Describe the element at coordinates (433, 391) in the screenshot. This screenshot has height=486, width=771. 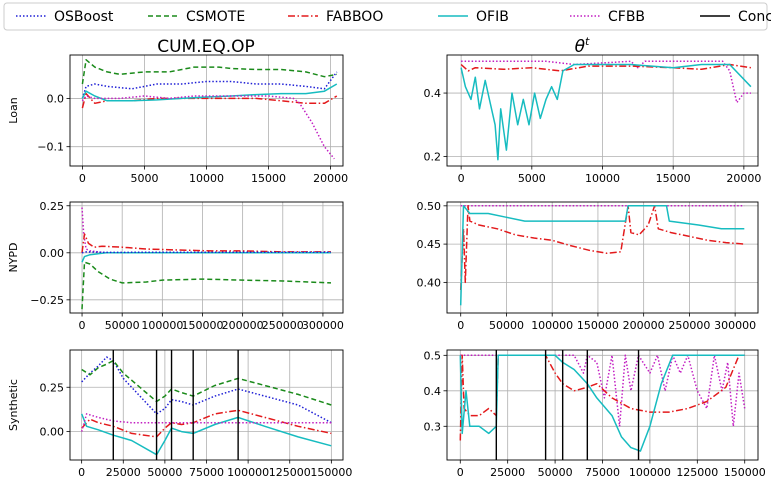
I see `y-tick-label: 0.4` at that location.